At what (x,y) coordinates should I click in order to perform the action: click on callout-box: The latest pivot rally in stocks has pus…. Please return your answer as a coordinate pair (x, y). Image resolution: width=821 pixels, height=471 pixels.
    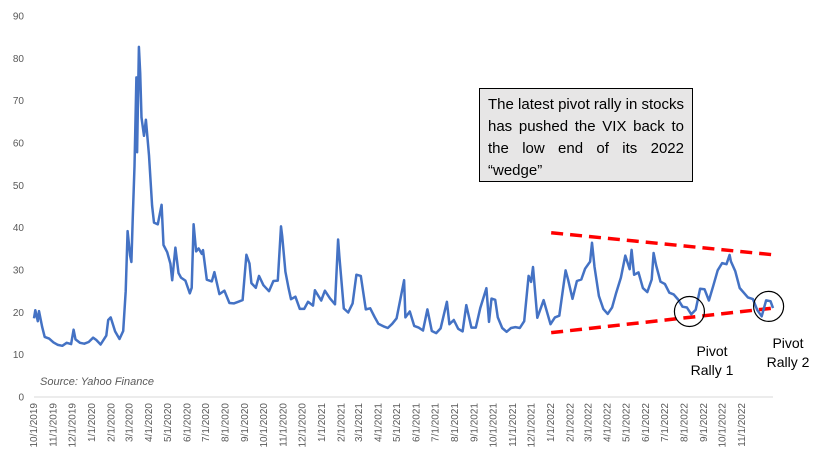
    Looking at the image, I should click on (586, 135).